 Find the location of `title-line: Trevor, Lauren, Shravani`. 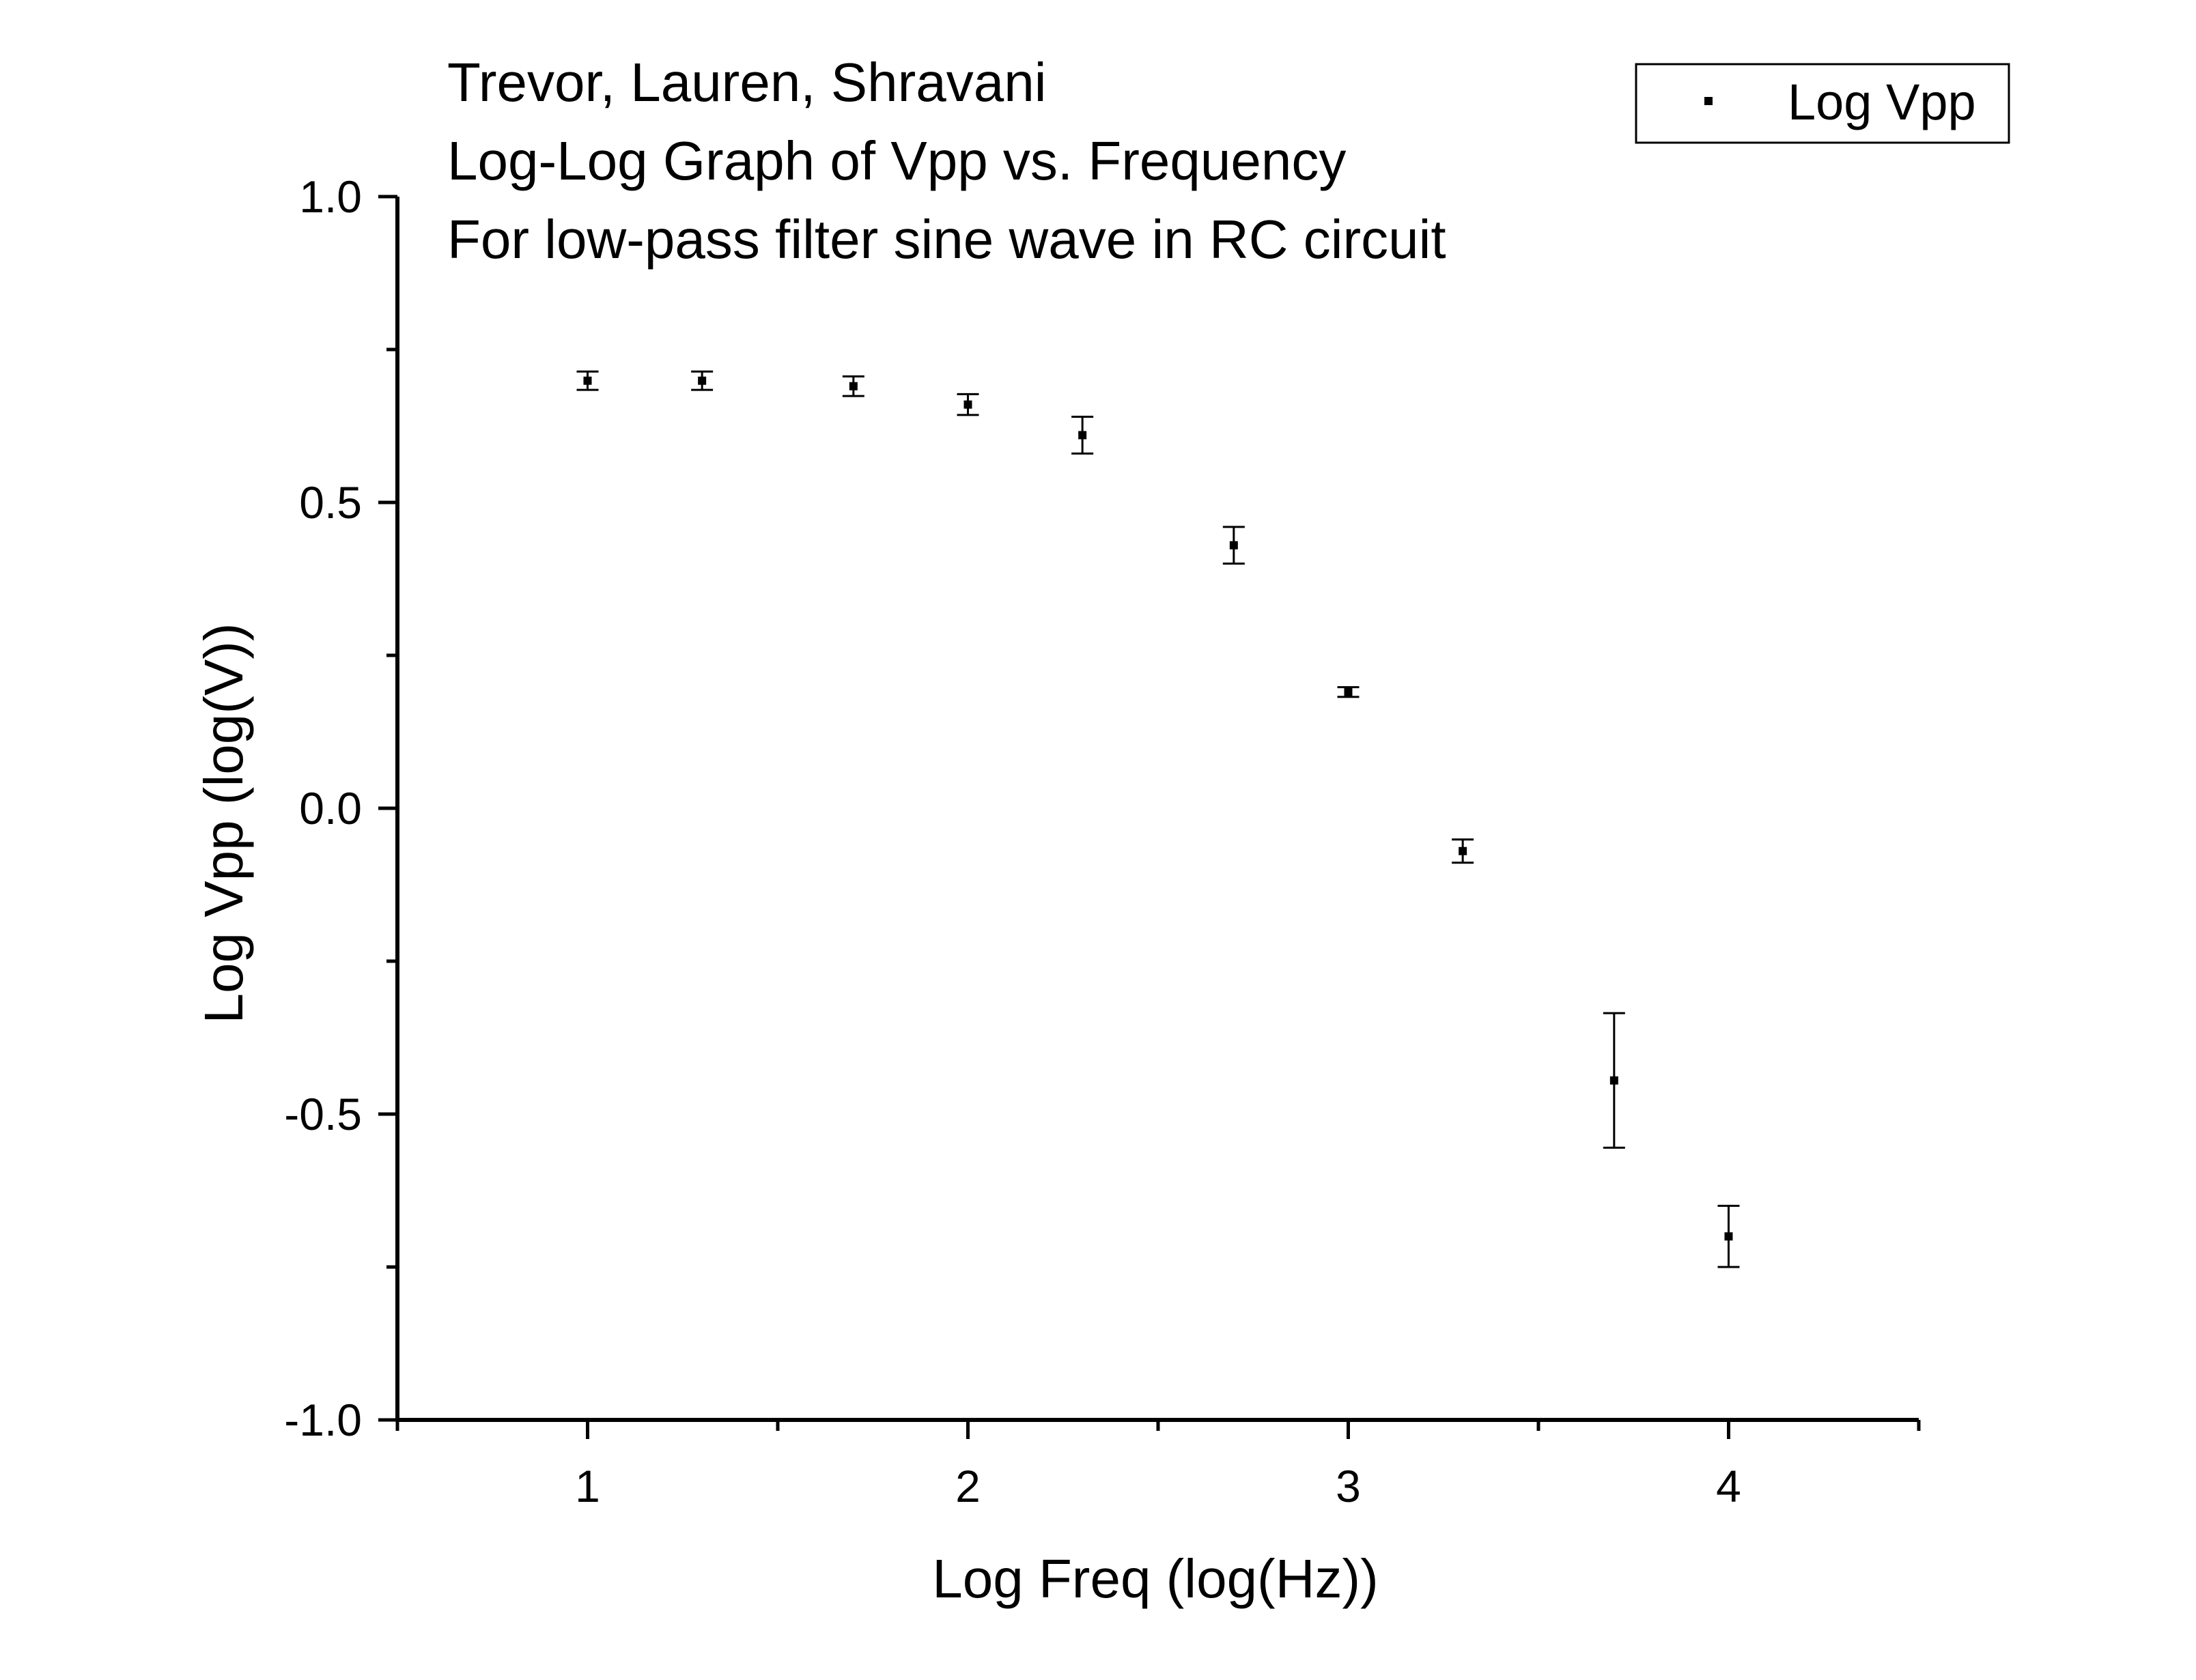

title-line: Trevor, Lauren, Shravani is located at coordinates (747, 82).